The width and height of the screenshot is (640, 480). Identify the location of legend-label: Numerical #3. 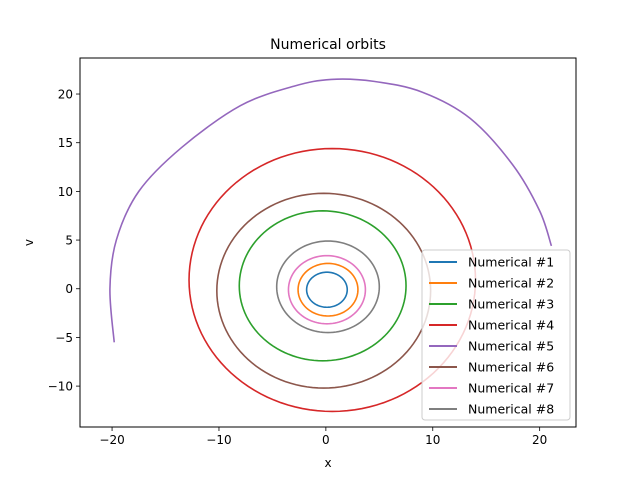
(511, 304).